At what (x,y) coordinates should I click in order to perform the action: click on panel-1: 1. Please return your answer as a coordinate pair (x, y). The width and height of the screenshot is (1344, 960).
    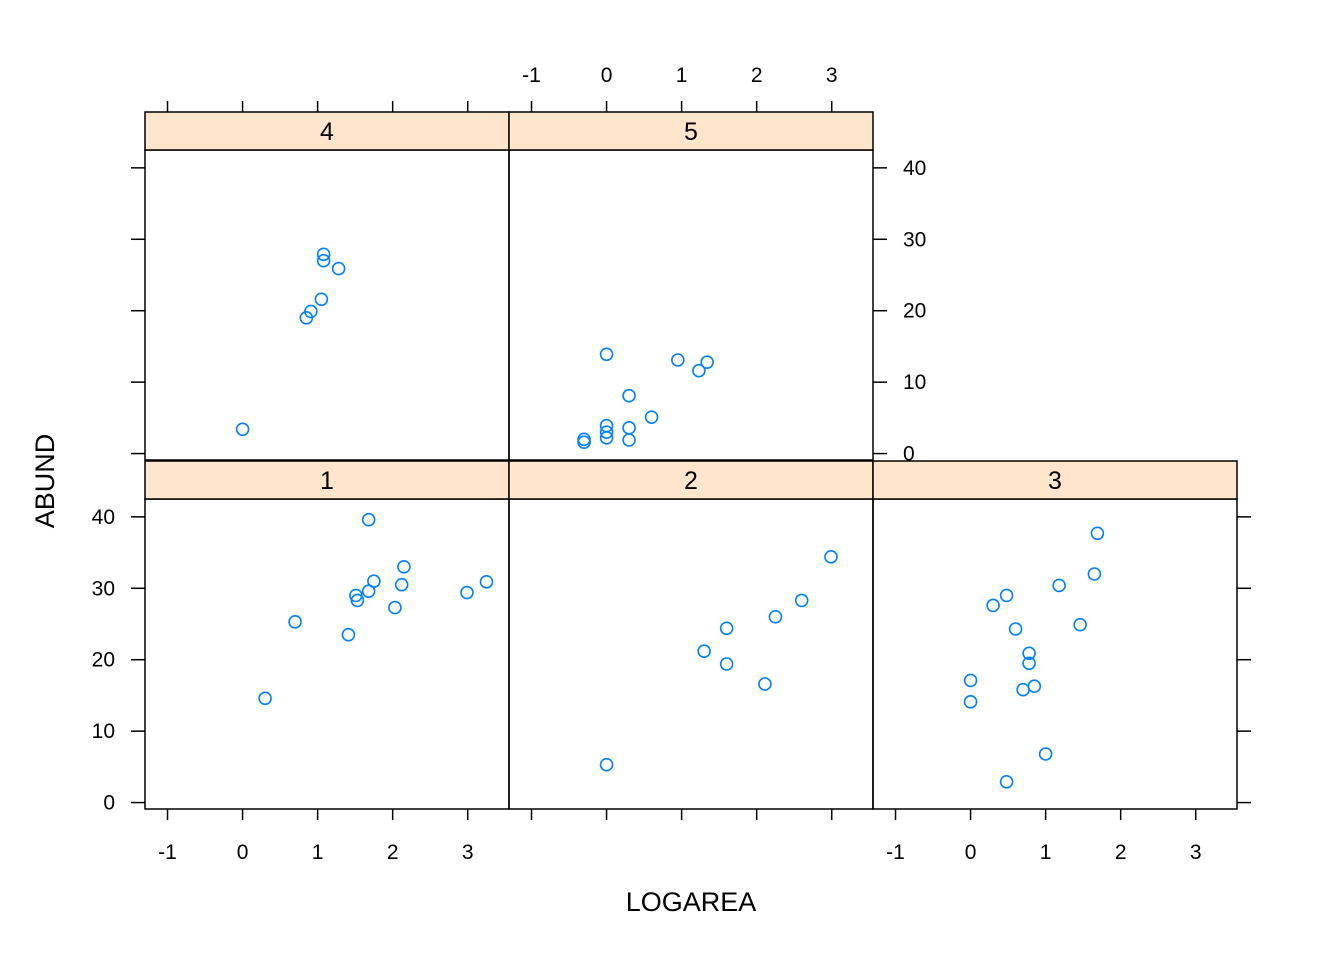
    Looking at the image, I should click on (327, 635).